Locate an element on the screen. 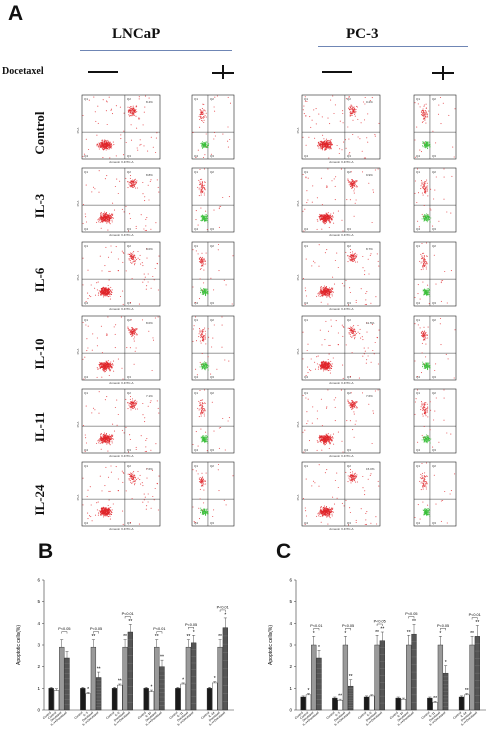 Image resolution: width=500 pixels, height=737 pixels. svg-text: 9.9% is located at coordinates (369, 175).